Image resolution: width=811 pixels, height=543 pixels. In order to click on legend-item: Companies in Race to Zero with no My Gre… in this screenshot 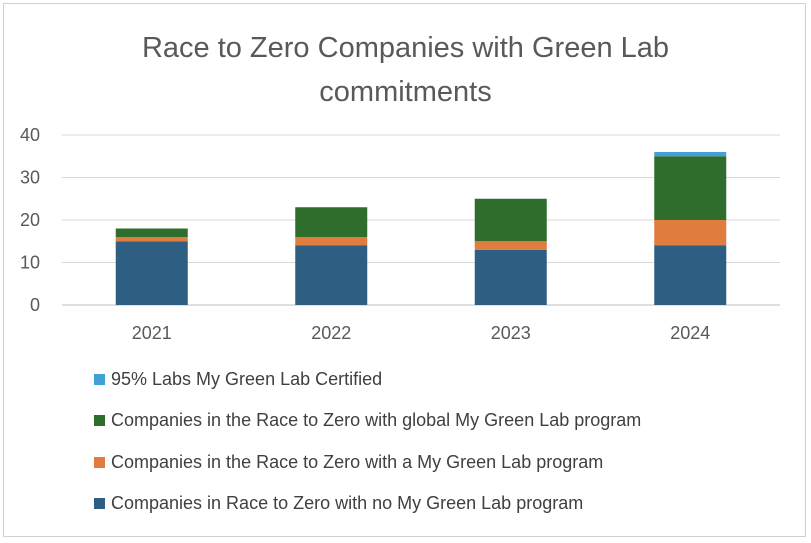, I will do `click(367, 504)`.